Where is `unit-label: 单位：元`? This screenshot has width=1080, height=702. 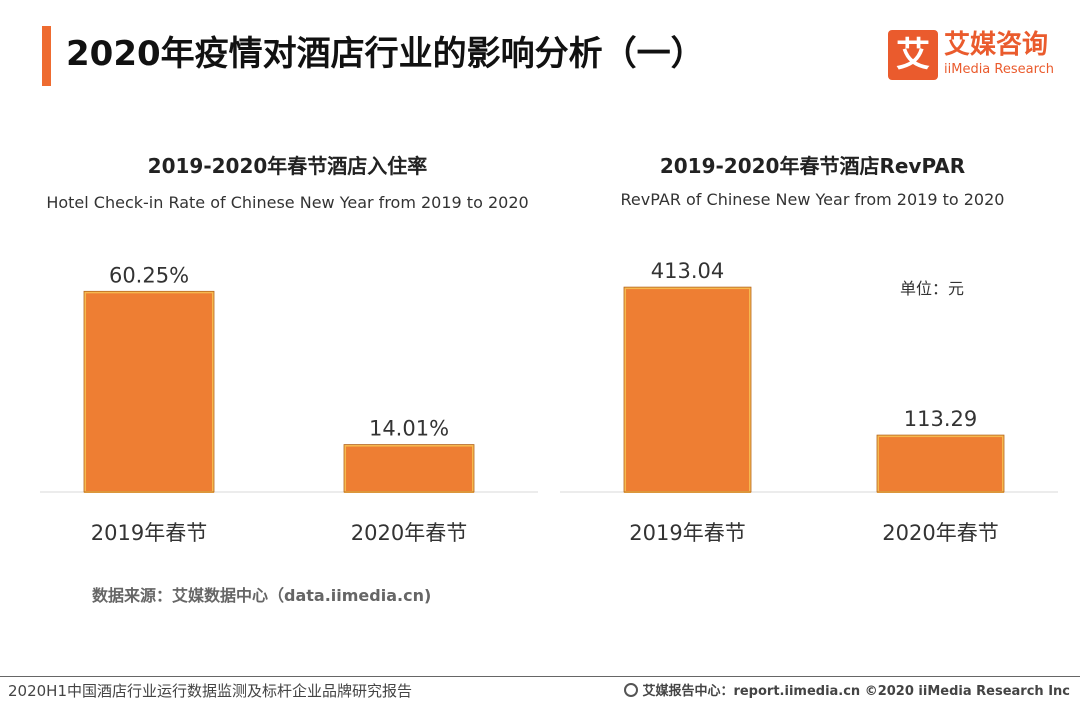
unit-label: 单位：元 is located at coordinates (932, 288).